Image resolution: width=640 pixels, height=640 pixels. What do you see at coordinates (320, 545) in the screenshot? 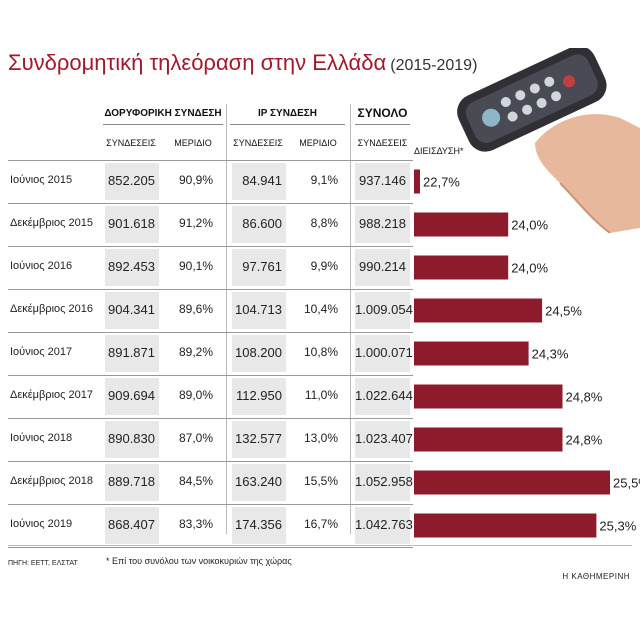
I see `footer-rule` at bounding box center [320, 545].